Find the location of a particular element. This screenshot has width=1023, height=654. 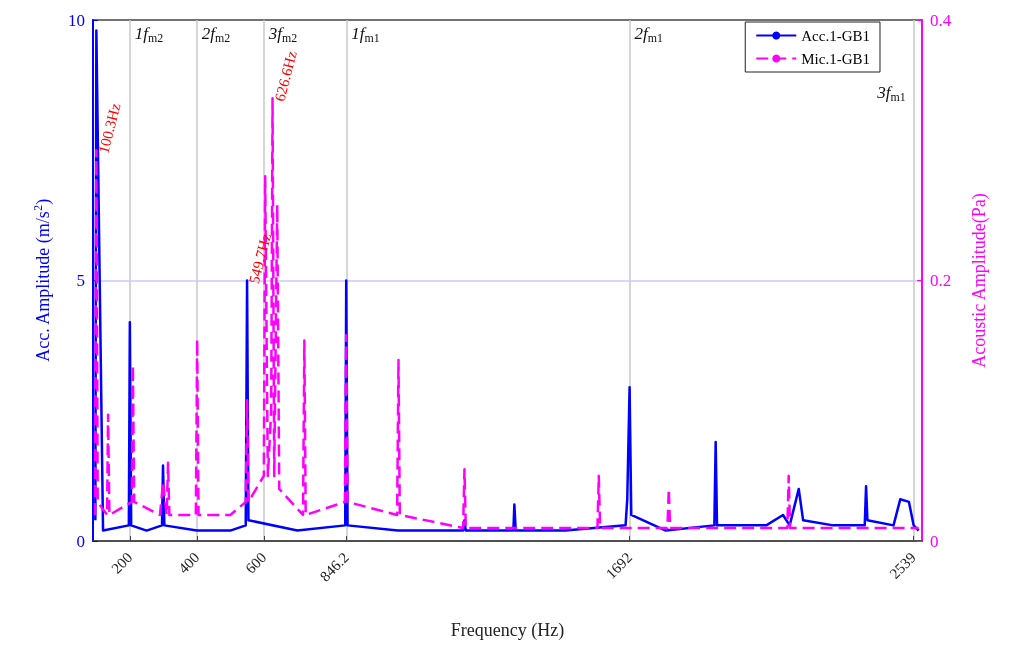

annotation: 100.3Hz is located at coordinates (109, 128).